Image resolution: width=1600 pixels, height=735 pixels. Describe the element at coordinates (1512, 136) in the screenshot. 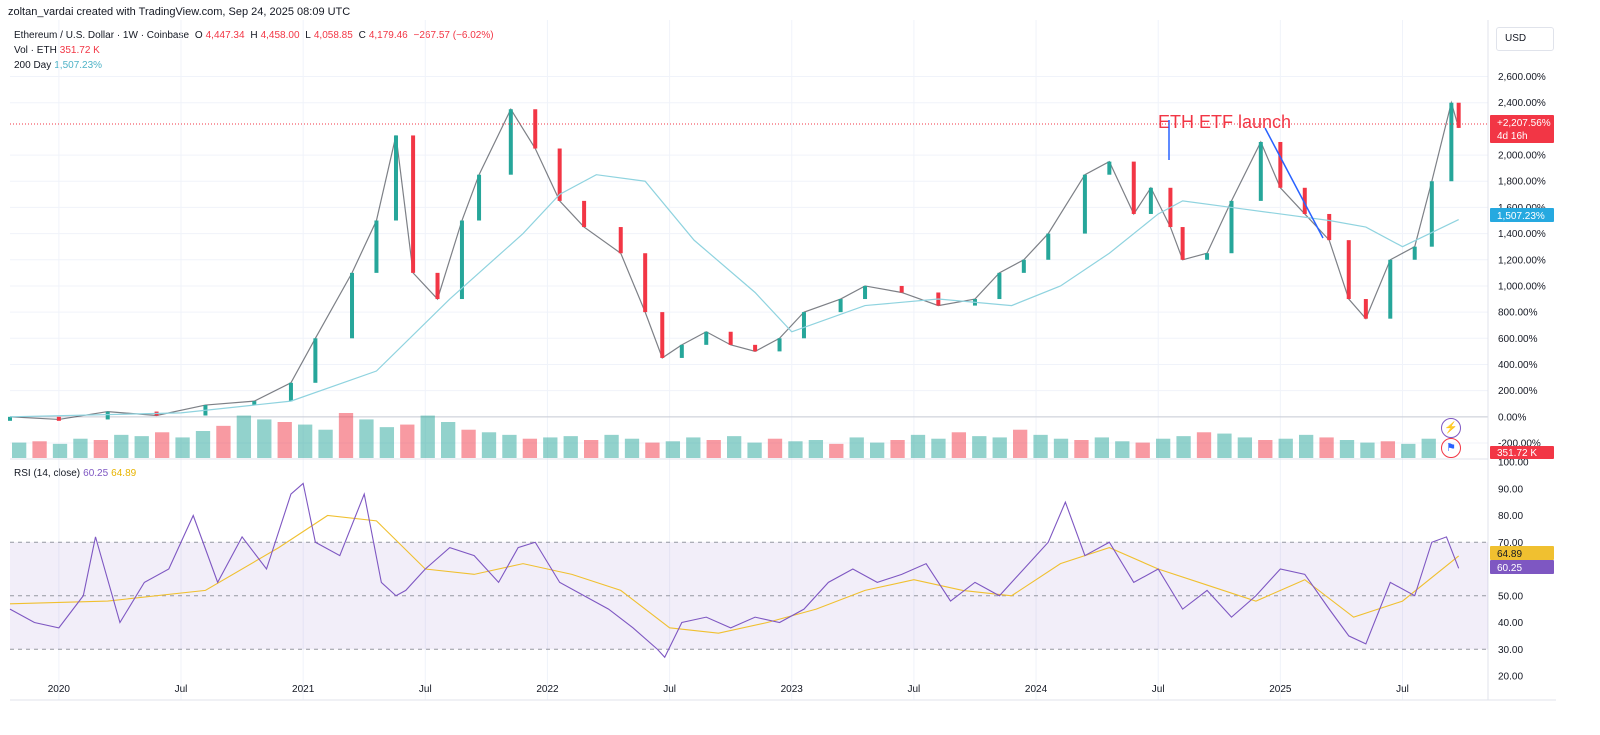

I see `countdown-tag: 4d 16h` at that location.